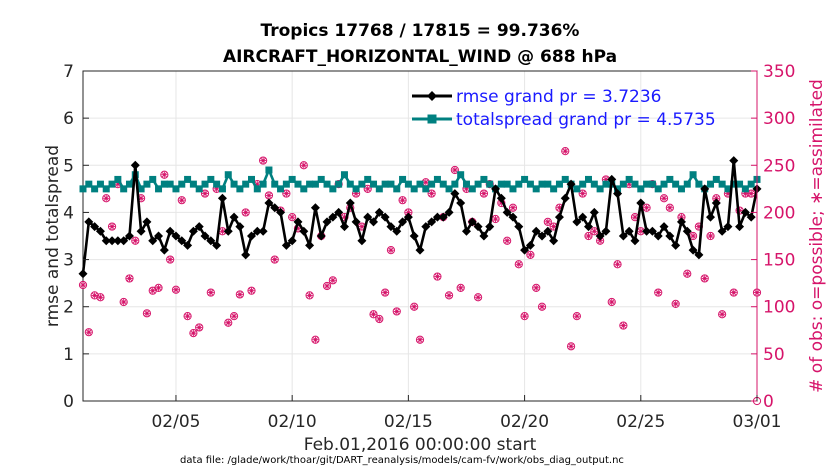 The width and height of the screenshot is (840, 473). Describe the element at coordinates (175, 422) in the screenshot. I see `x-tick-label: 02/05` at that location.